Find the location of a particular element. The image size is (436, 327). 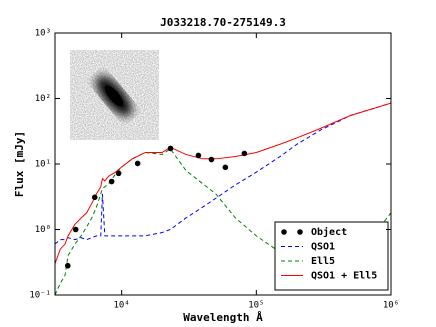

x-tick-label: 10⁵ is located at coordinates (256, 306).